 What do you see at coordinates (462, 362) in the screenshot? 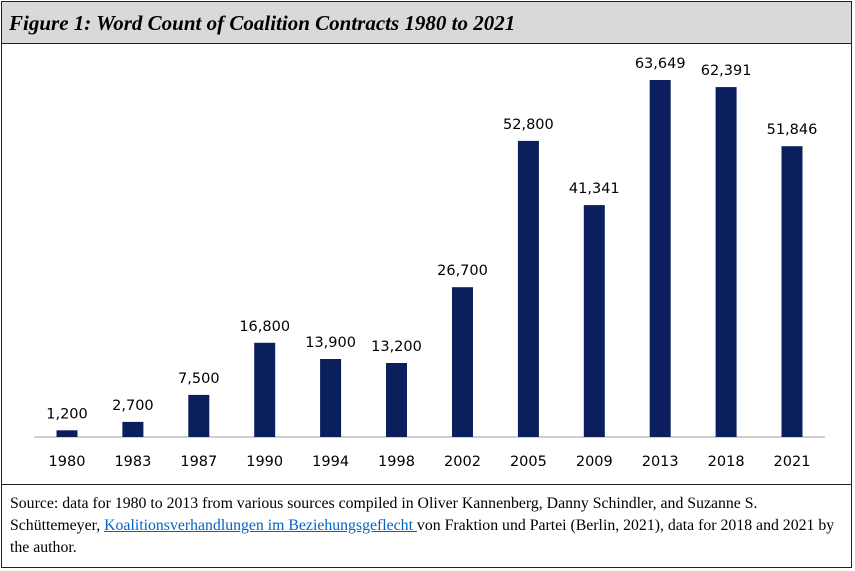
I see `bar-2002` at bounding box center [462, 362].